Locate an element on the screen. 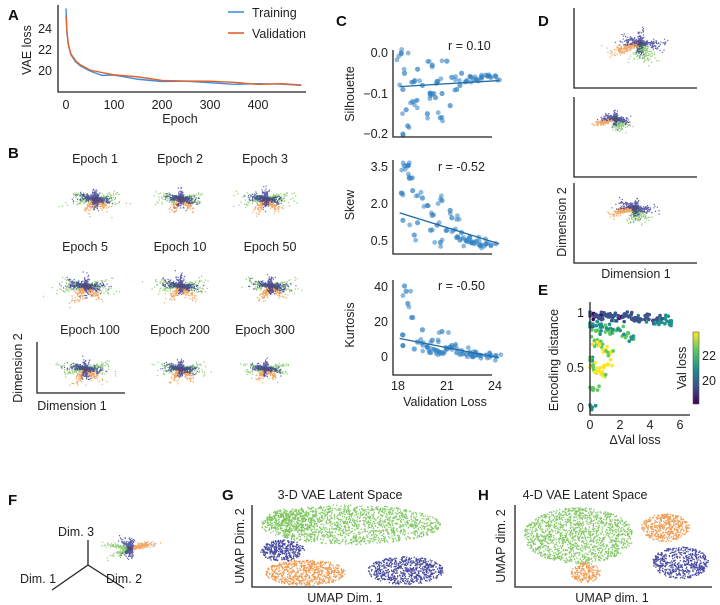  colorbar-tick: 22 is located at coordinates (709, 356).